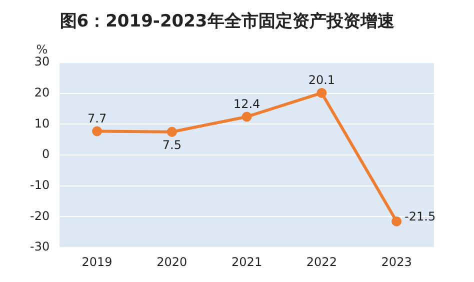 This screenshot has height=282, width=474. Describe the element at coordinates (42, 49) in the screenshot. I see `y-axis-title: %` at that location.